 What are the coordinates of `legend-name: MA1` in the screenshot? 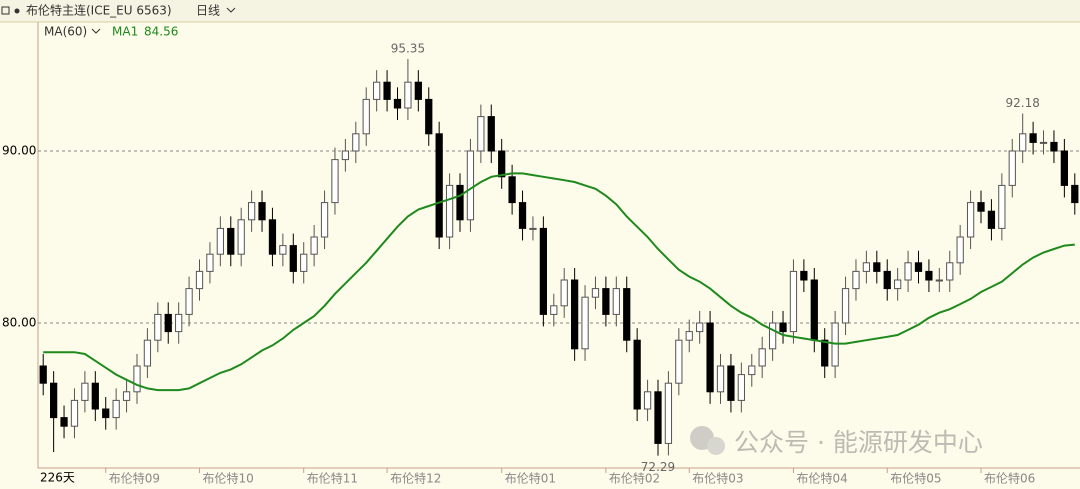 It's located at (125, 32).